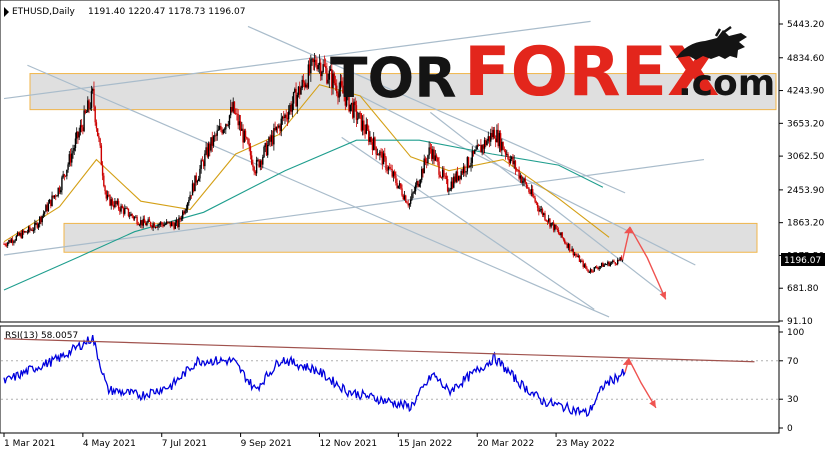 The width and height of the screenshot is (828, 455). I want to click on date-tick-label: 1 Mar 2021, so click(29, 444).